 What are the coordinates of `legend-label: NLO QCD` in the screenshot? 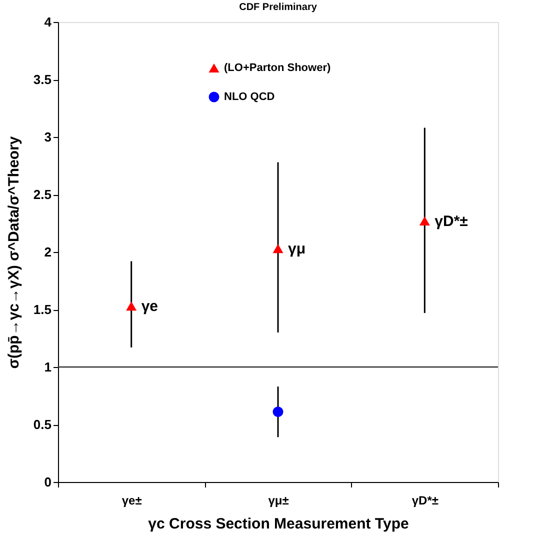 It's located at (249, 97).